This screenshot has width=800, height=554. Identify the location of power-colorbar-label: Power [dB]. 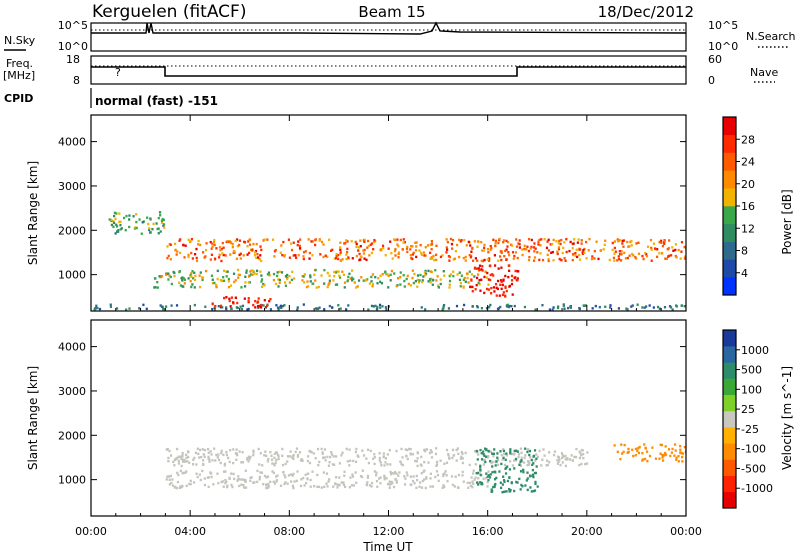
(787, 221).